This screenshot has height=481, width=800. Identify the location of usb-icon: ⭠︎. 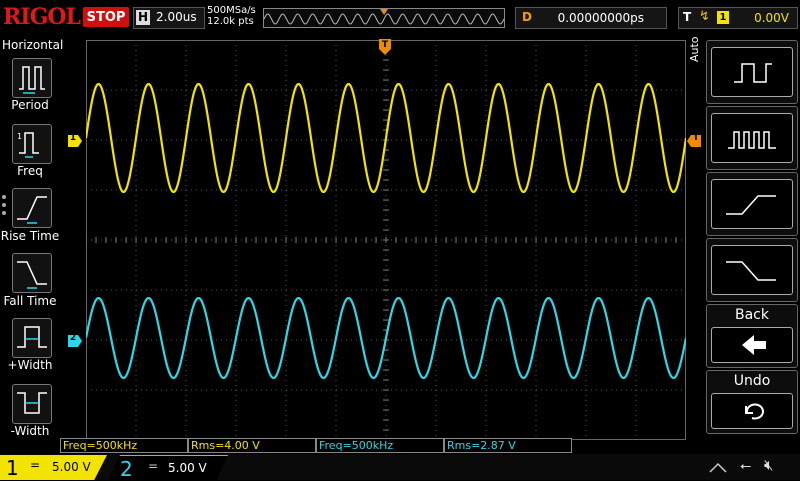
(746, 466).